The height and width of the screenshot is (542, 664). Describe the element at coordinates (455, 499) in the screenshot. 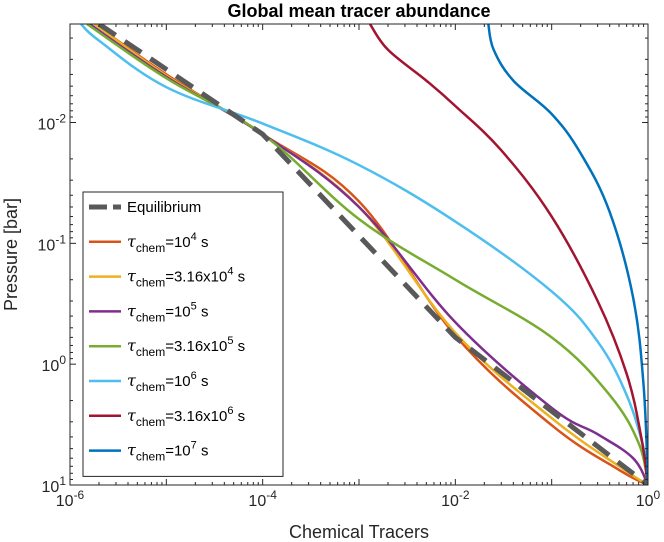

I see `x-tick-label-2: 10⁻²` at that location.